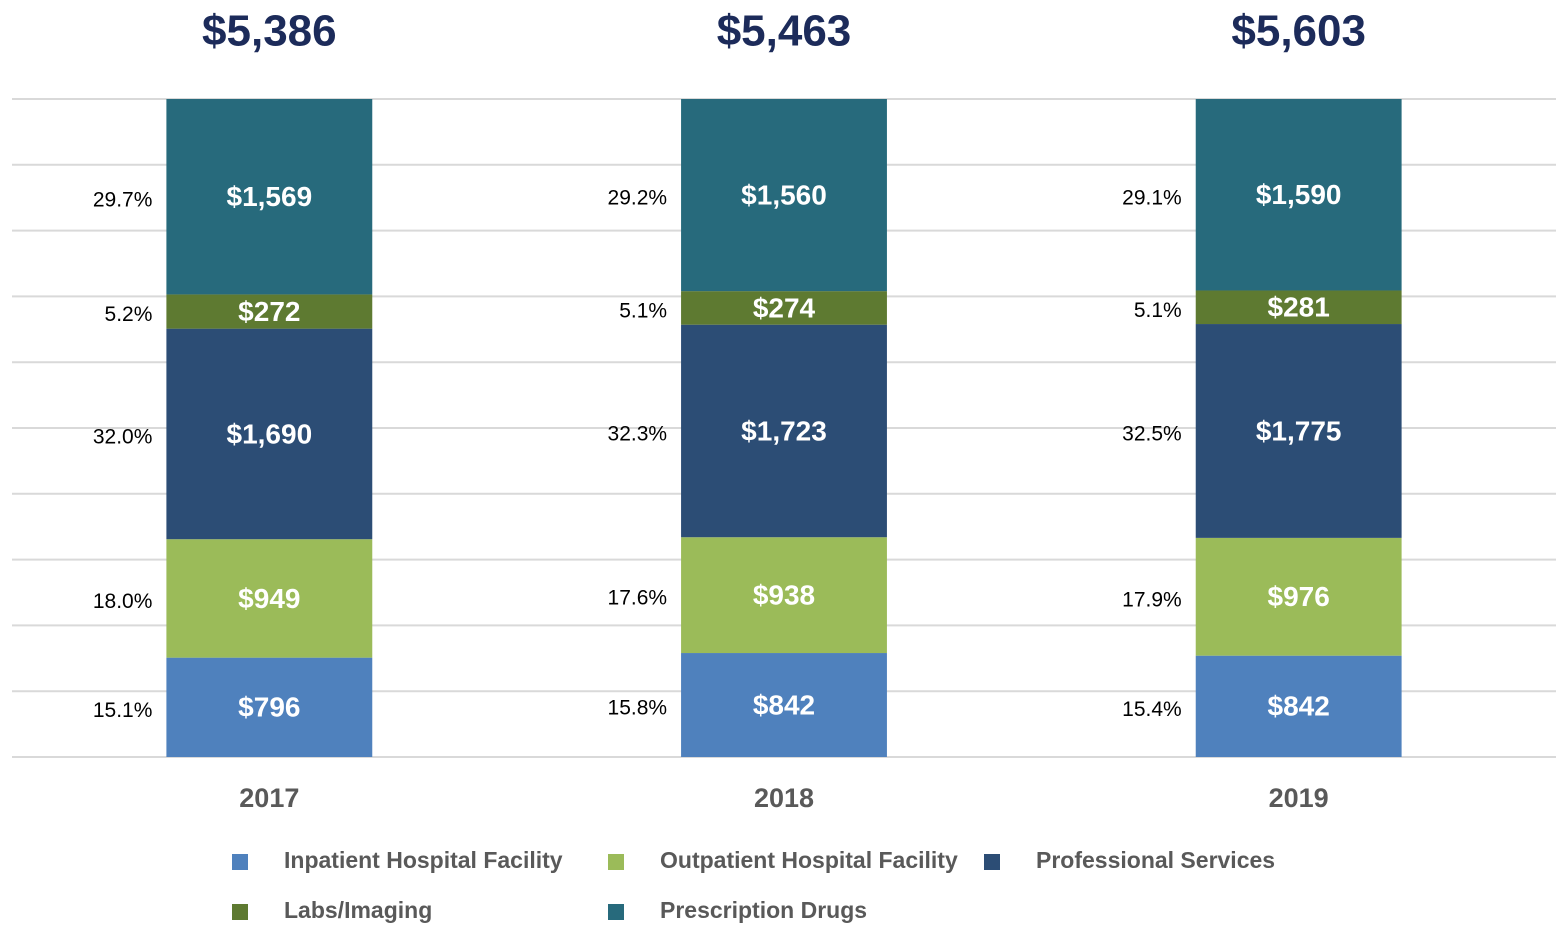  I want to click on amount-label: $274, so click(784, 307).